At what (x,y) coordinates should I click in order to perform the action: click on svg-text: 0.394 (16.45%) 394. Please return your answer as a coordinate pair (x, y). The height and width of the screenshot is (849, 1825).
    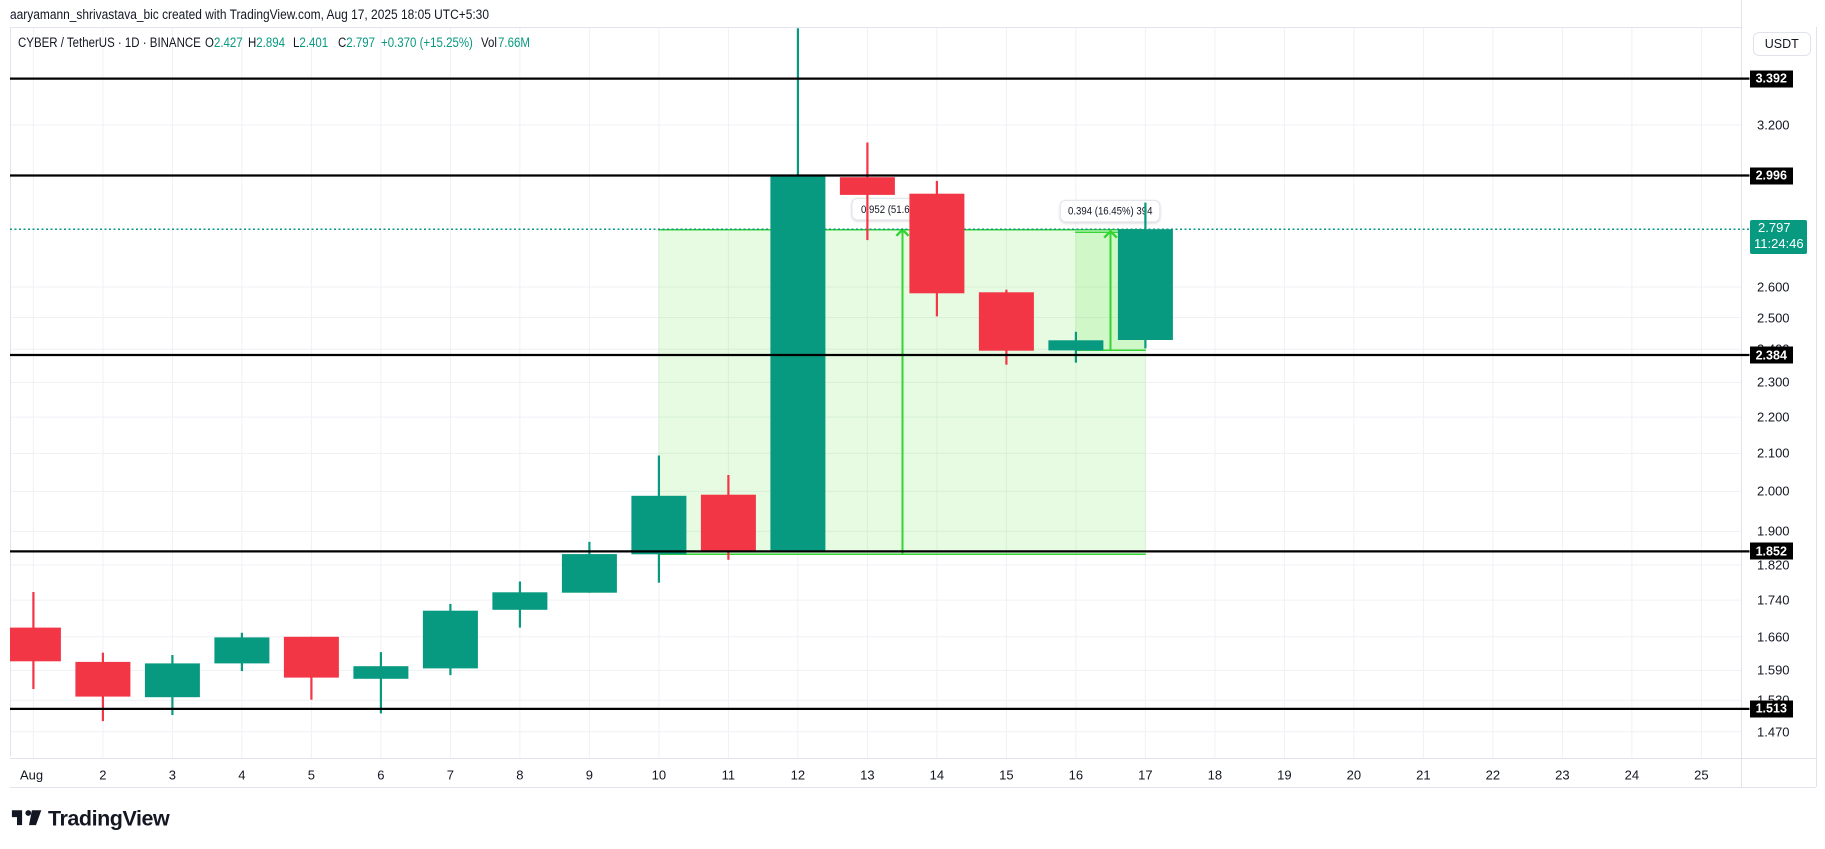
    Looking at the image, I should click on (1110, 212).